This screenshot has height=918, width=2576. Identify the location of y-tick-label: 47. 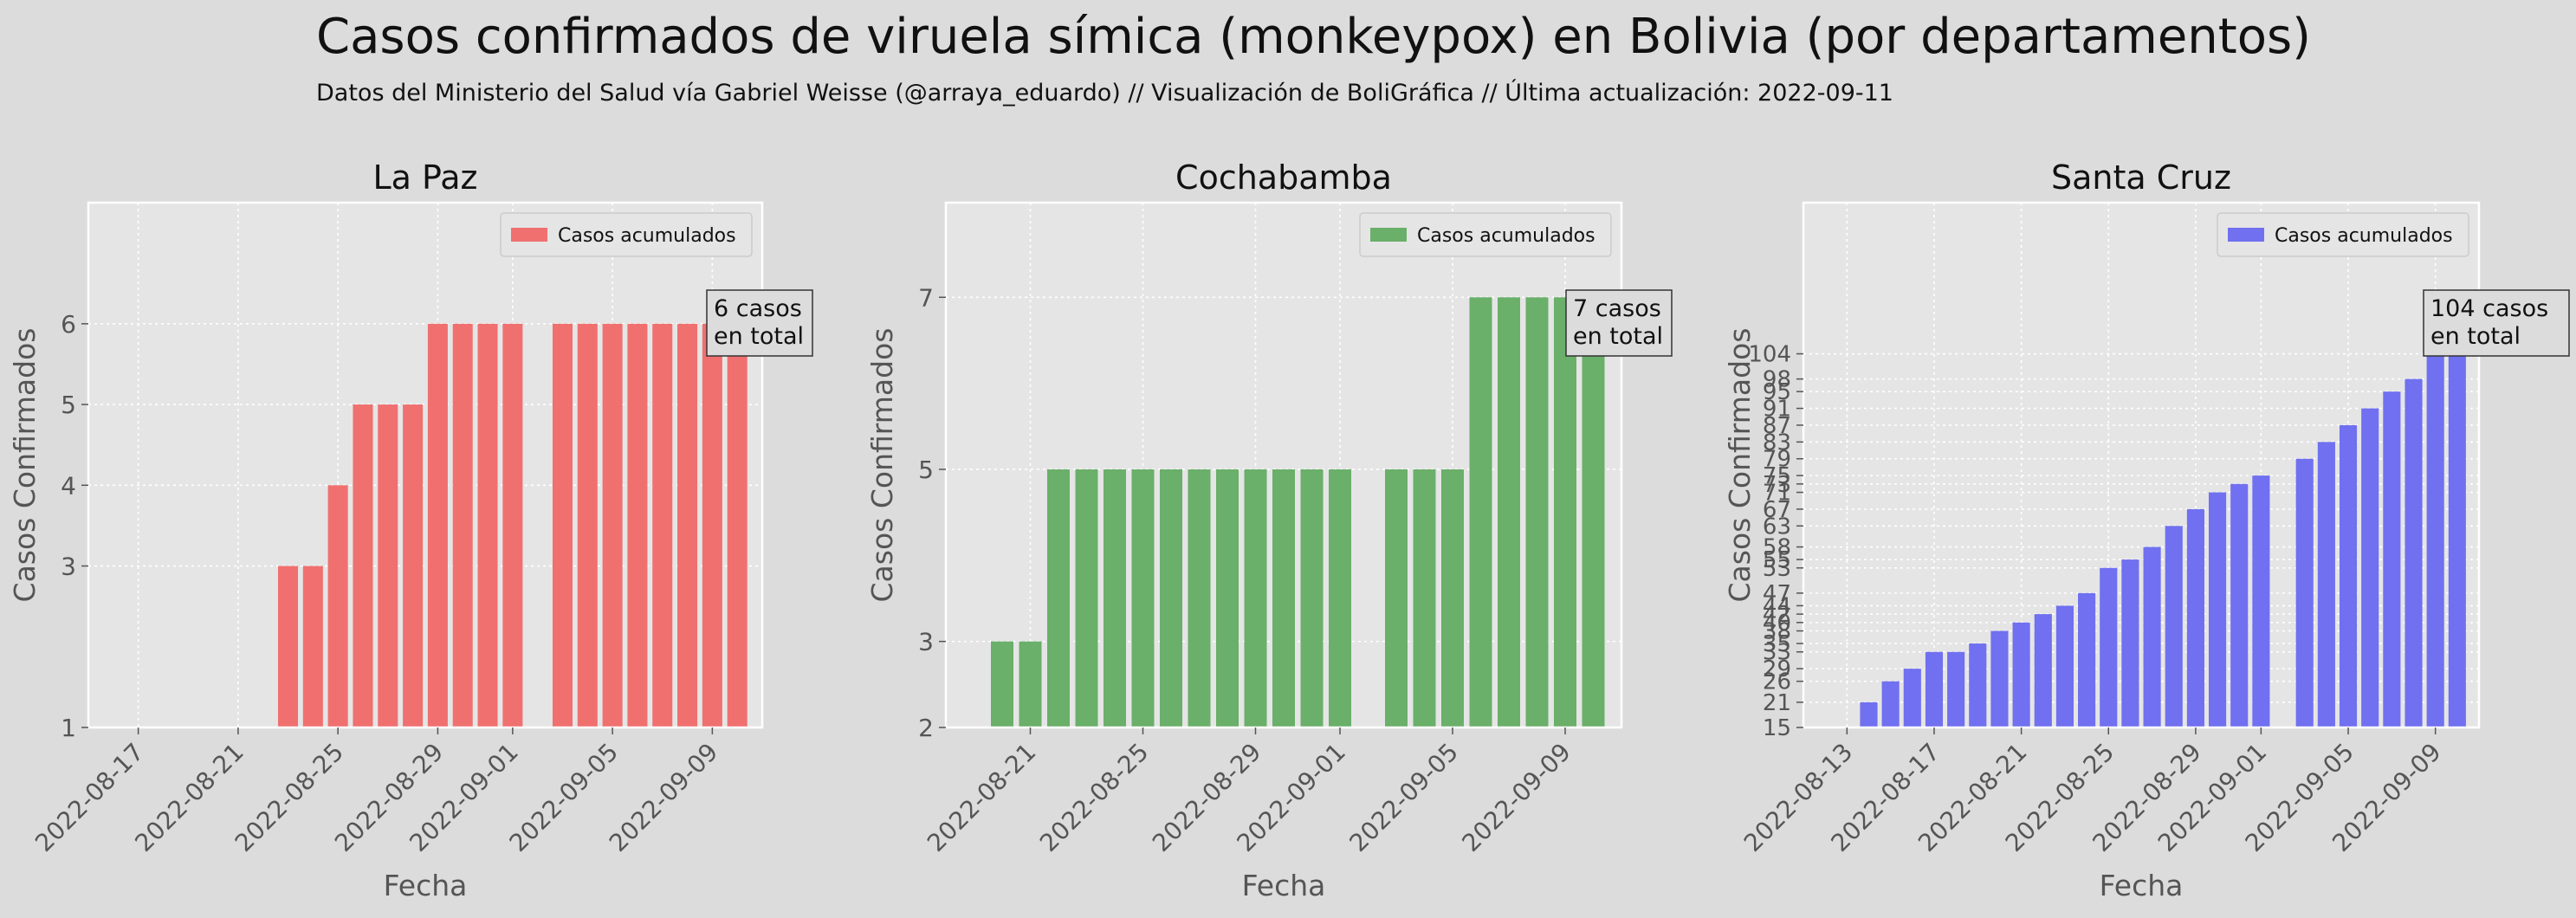
(1777, 594).